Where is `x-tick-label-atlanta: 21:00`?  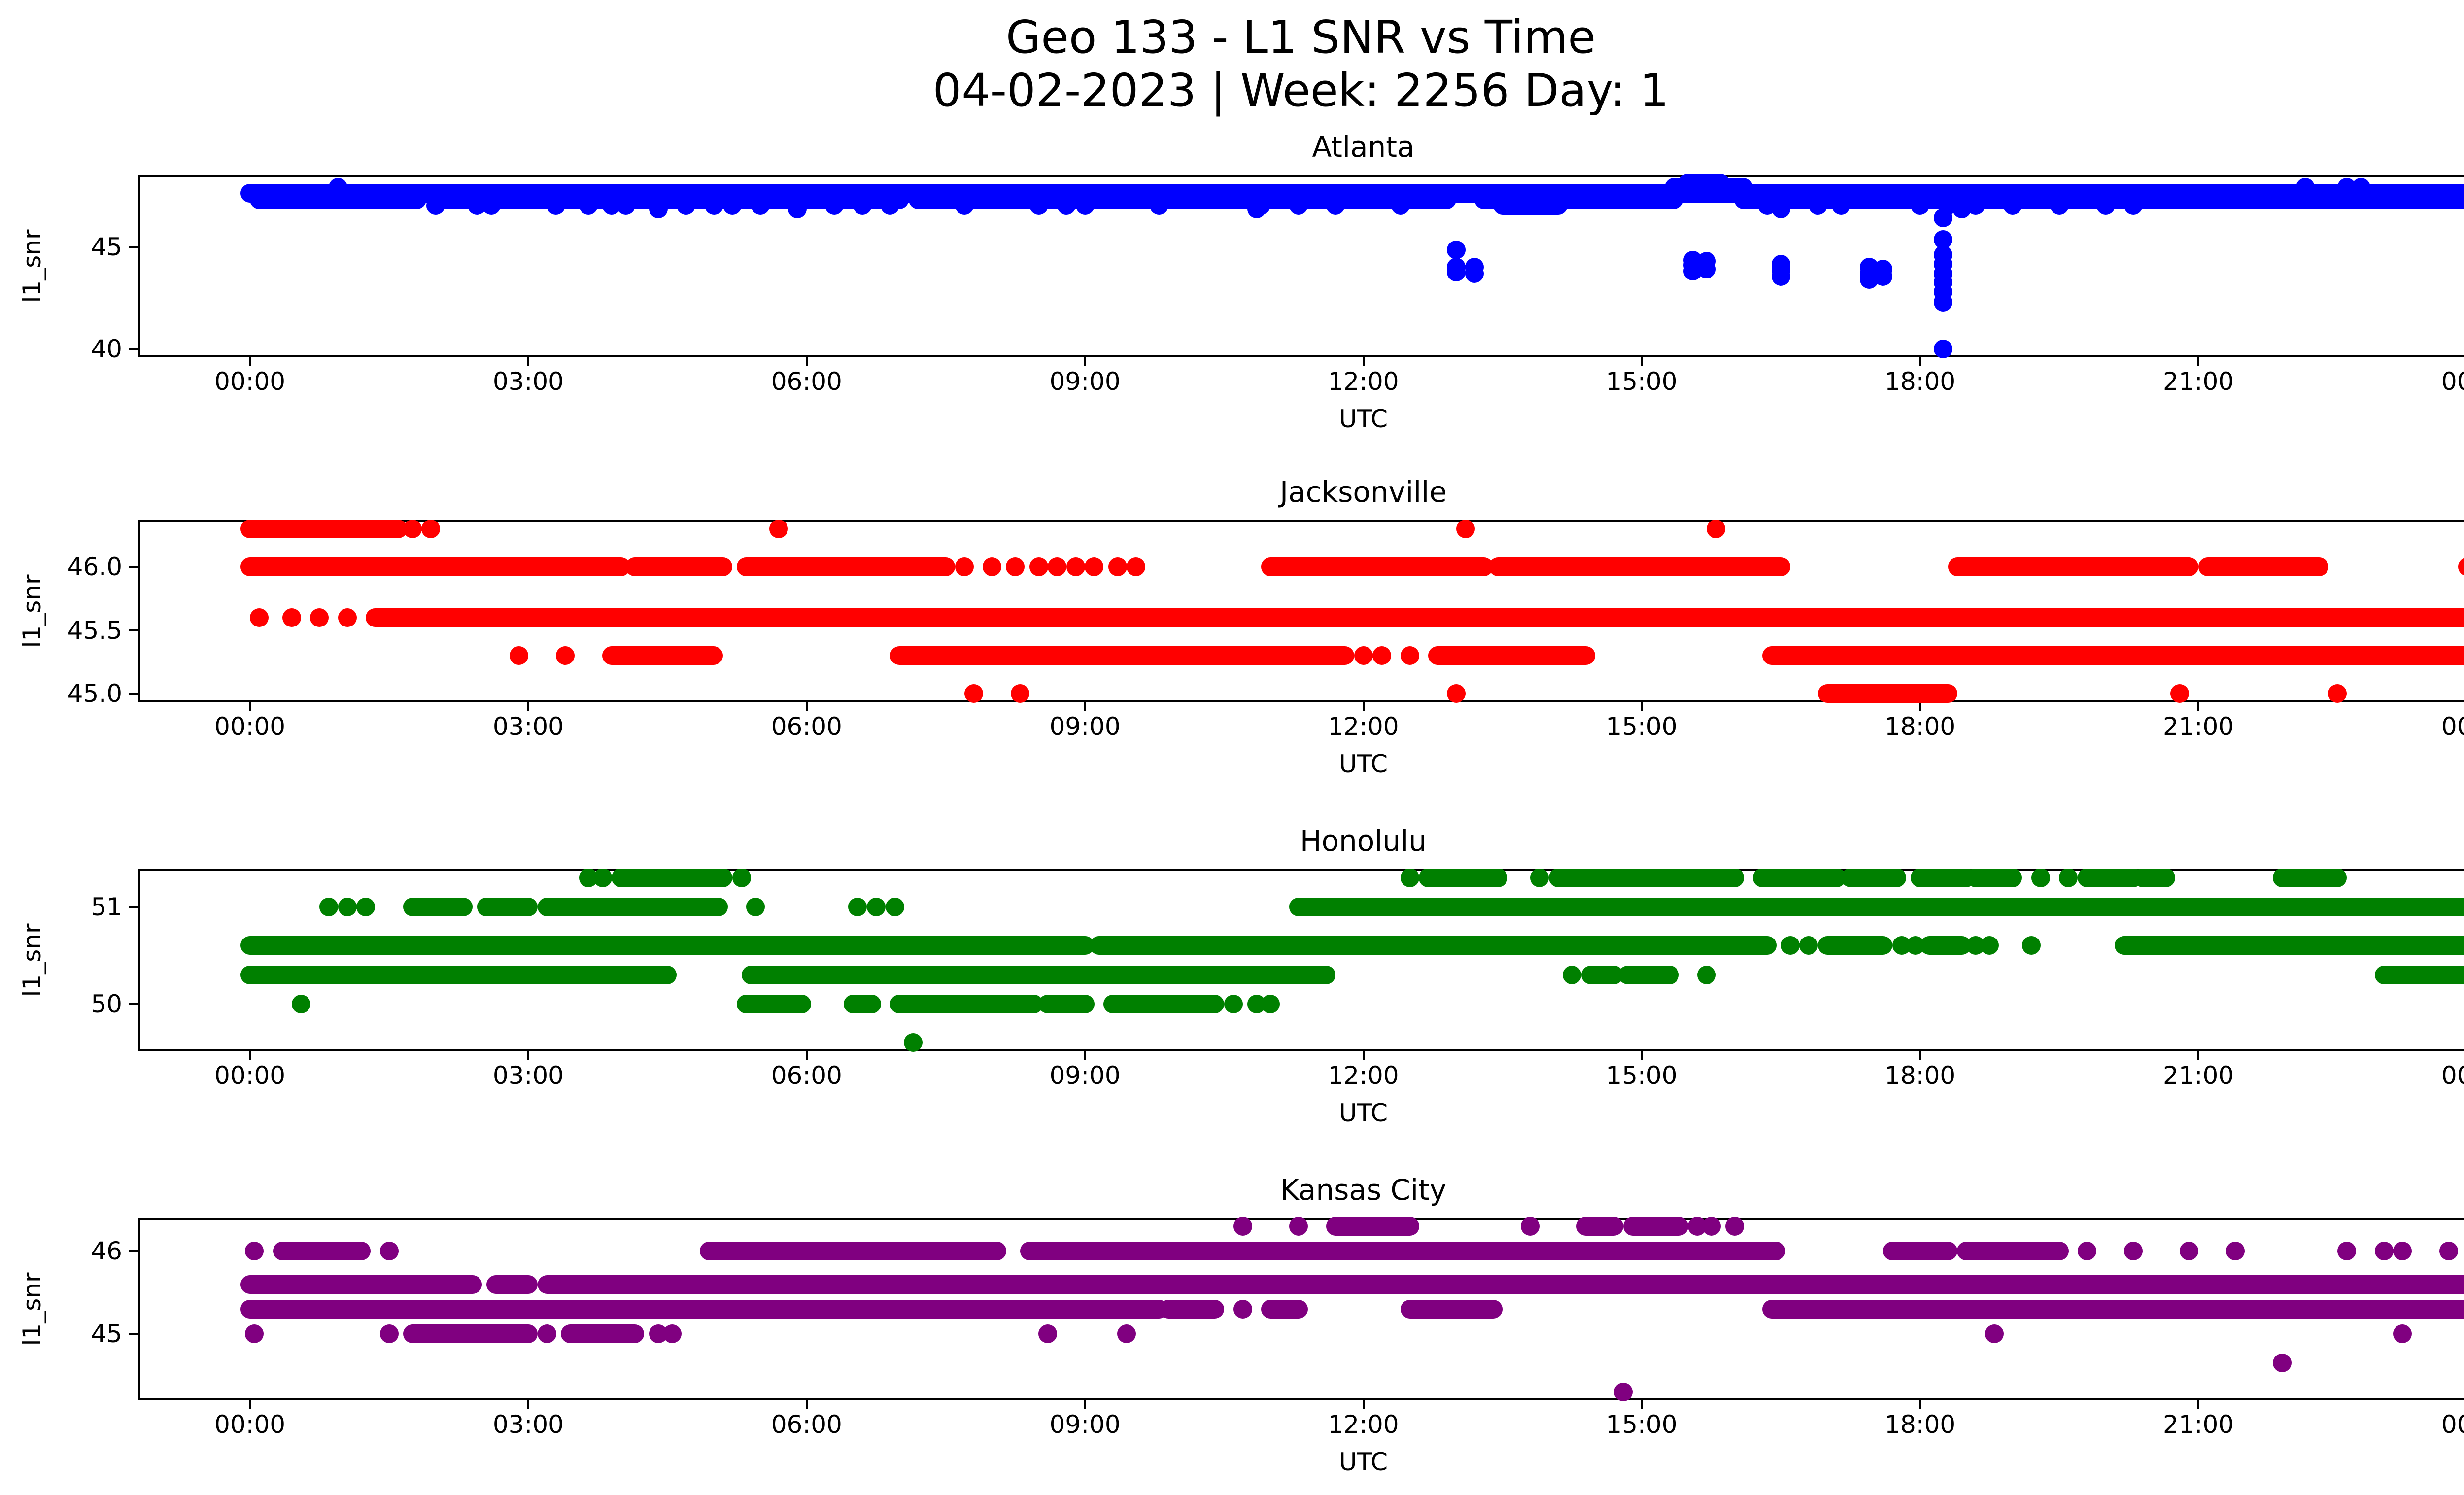 x-tick-label-atlanta: 21:00 is located at coordinates (2198, 381).